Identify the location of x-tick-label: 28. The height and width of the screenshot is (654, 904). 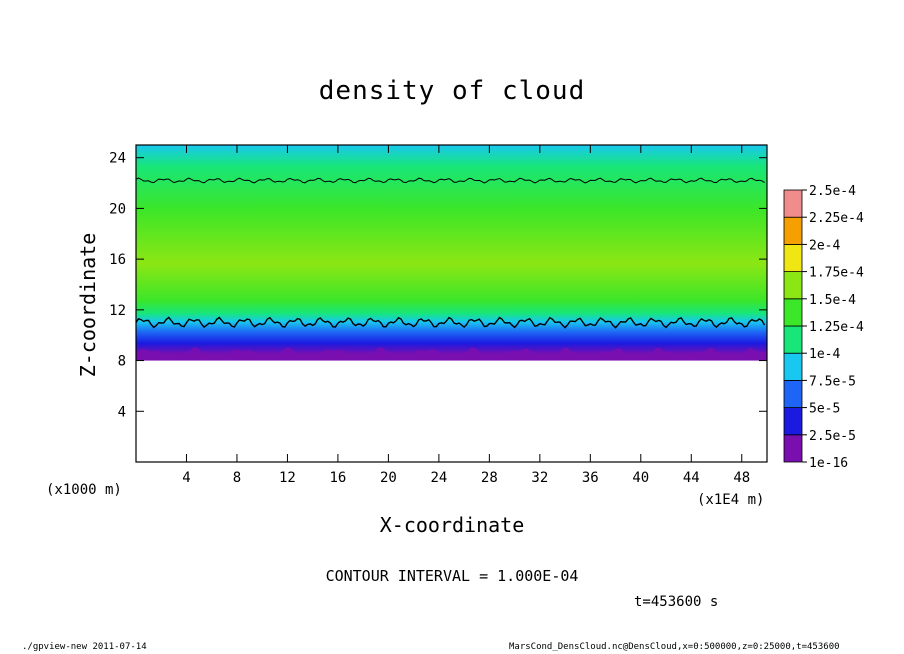
(489, 478).